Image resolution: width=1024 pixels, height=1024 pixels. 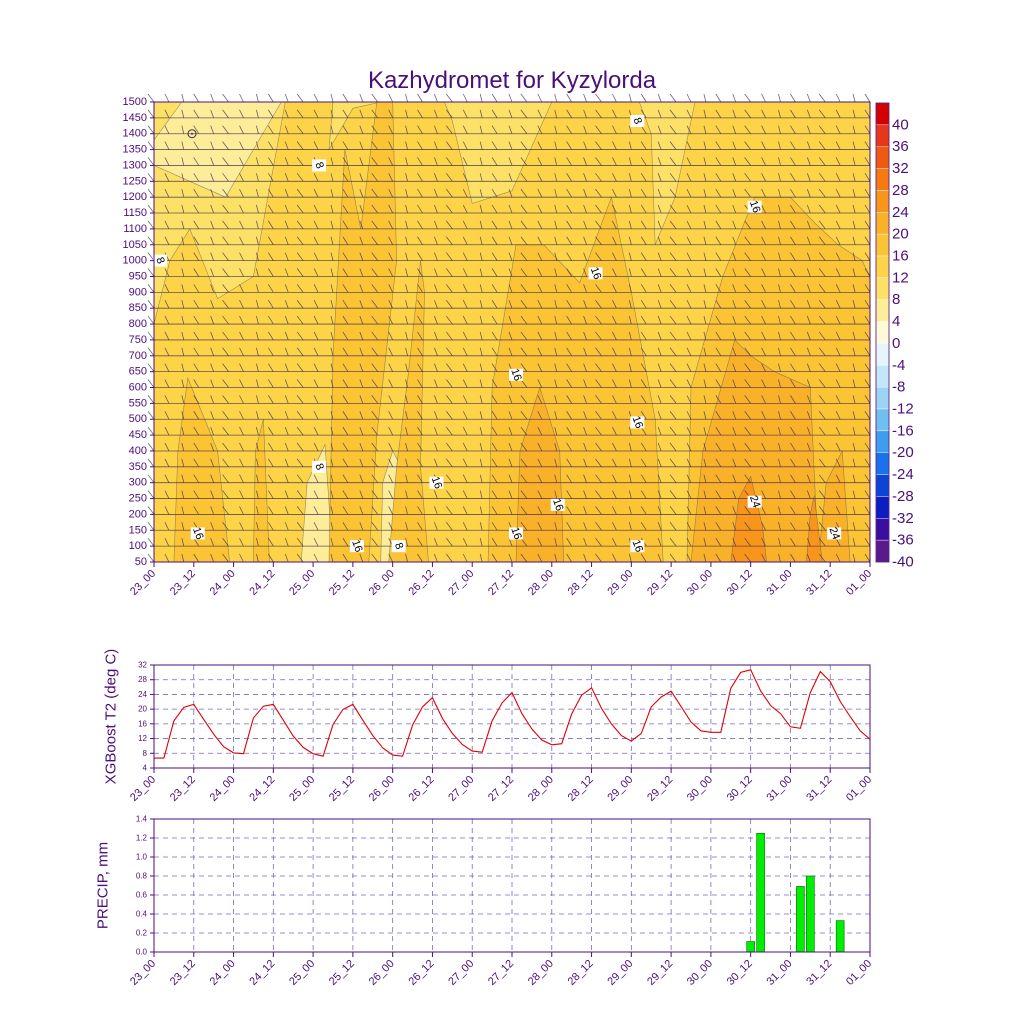 I want to click on colorbar-label: -24, so click(x=903, y=474).